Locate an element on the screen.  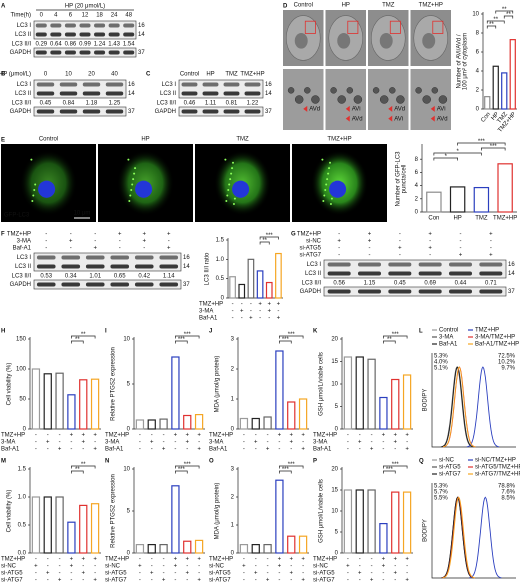
y-tick-label: 100 is located at coordinates (21, 370).